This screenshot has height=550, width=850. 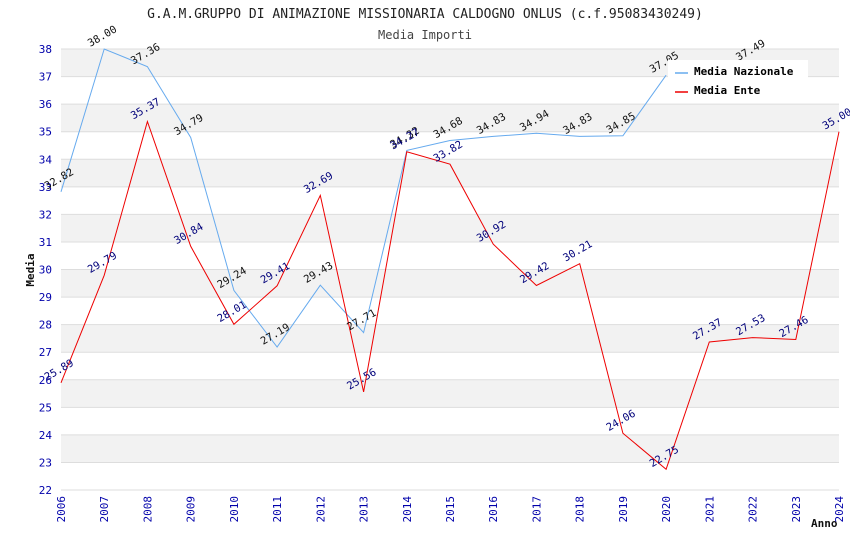 I want to click on x-tick-label: 2024, so click(x=839, y=509).